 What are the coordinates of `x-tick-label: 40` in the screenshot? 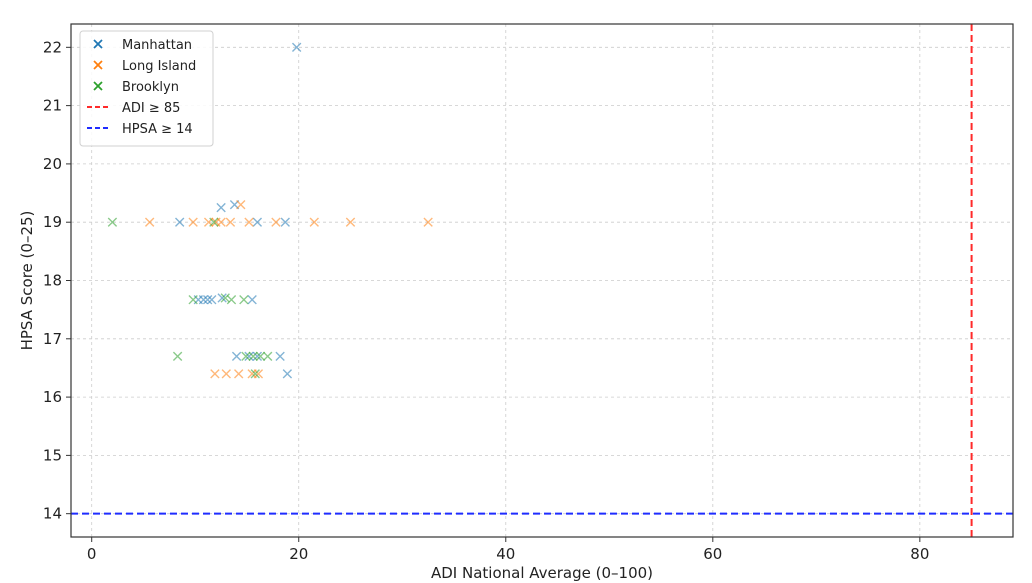 It's located at (505, 554).